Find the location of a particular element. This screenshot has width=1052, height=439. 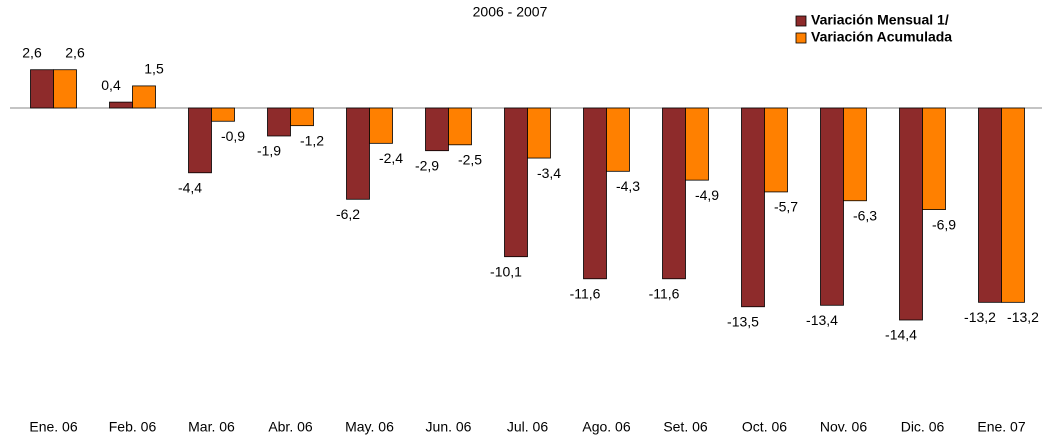

data-label: -6,2 is located at coordinates (348, 214).